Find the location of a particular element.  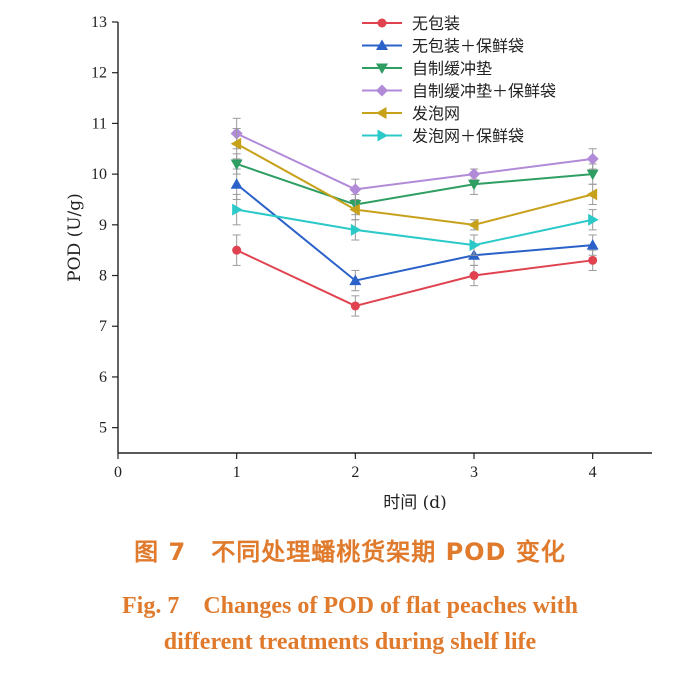

legend-label: 无包装 is located at coordinates (436, 23).